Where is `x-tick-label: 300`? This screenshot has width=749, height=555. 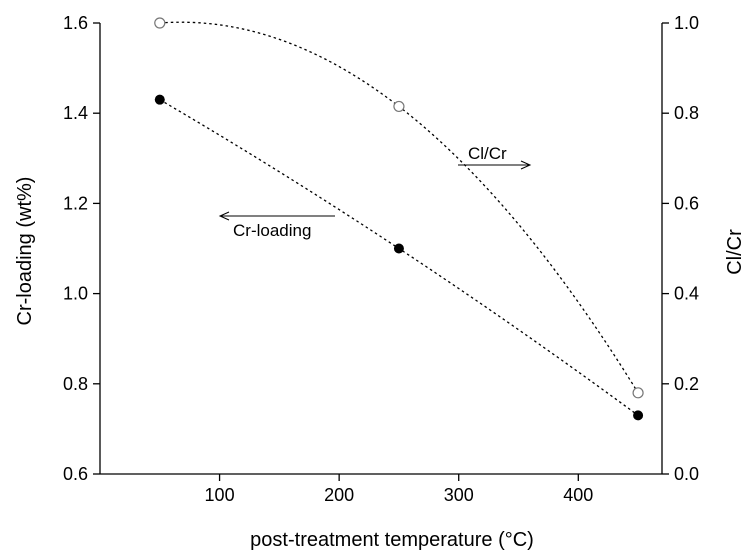
x-tick-label: 300 is located at coordinates (459, 495).